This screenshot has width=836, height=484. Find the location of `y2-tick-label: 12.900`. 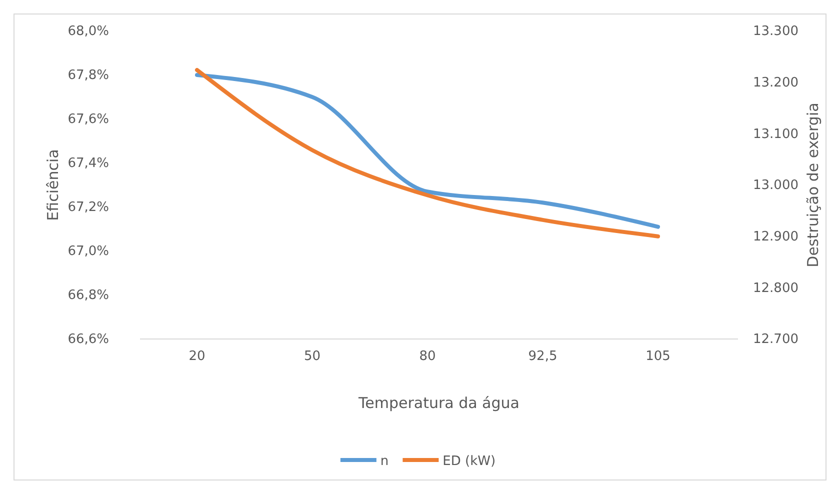

y2-tick-label: 12.900 is located at coordinates (775, 236).